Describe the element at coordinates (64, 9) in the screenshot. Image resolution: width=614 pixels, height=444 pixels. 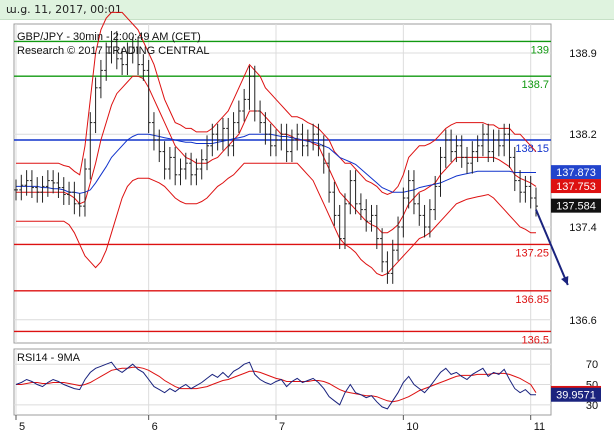
I see `date-time-label: ա.ց. 11, 2017, 00:01` at that location.